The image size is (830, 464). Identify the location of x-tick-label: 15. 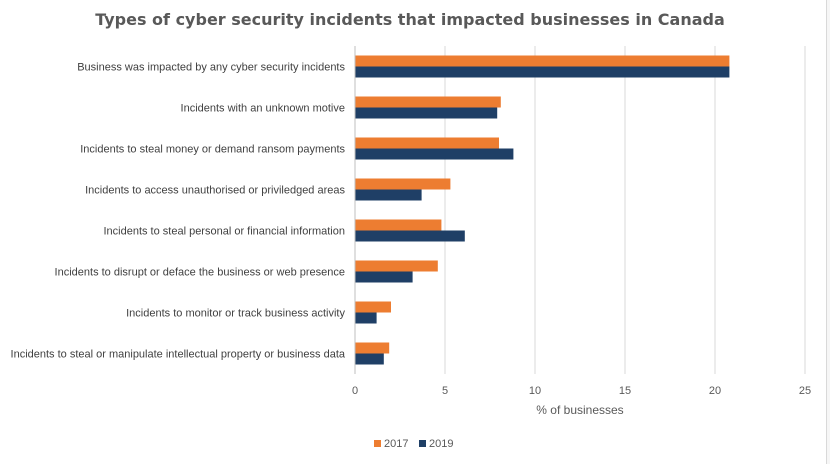
(625, 391).